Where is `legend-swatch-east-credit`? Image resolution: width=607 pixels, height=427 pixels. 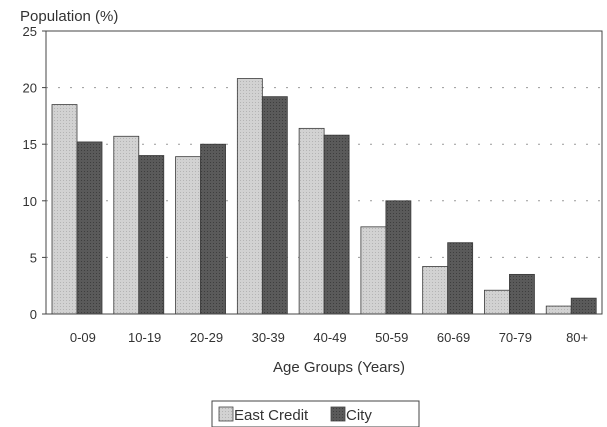 legend-swatch-east-credit is located at coordinates (226, 414).